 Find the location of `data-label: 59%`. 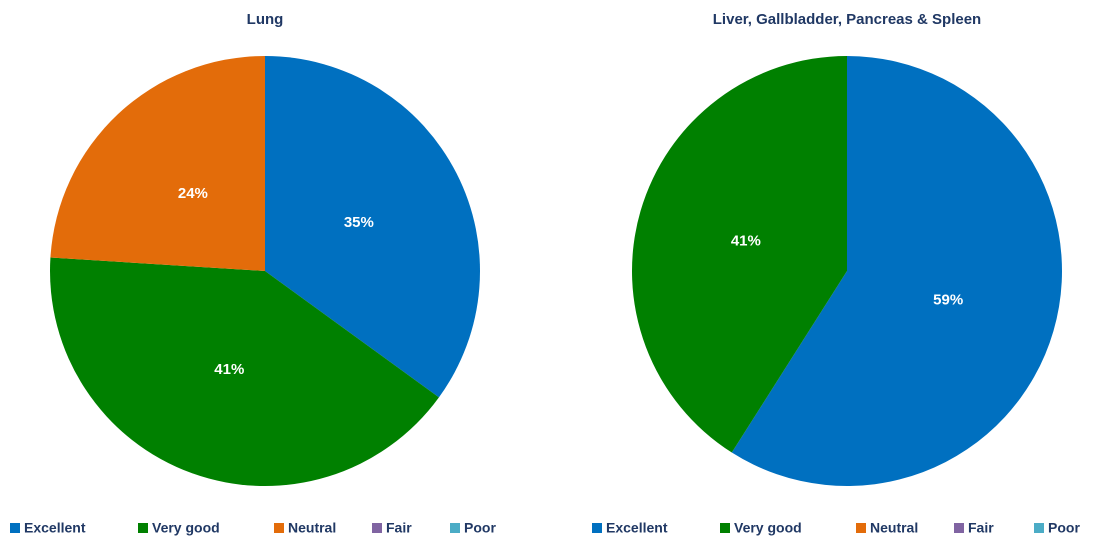

data-label: 59% is located at coordinates (948, 299).